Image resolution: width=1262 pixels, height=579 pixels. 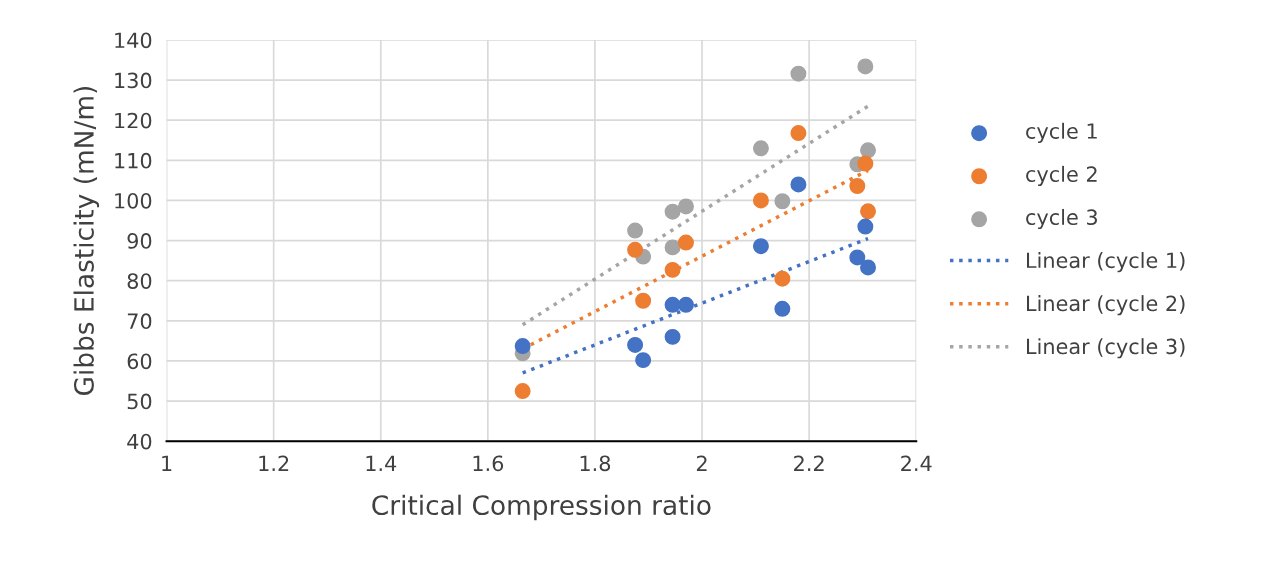 What do you see at coordinates (916, 463) in the screenshot?
I see `x-tick-label: 2.4` at bounding box center [916, 463].